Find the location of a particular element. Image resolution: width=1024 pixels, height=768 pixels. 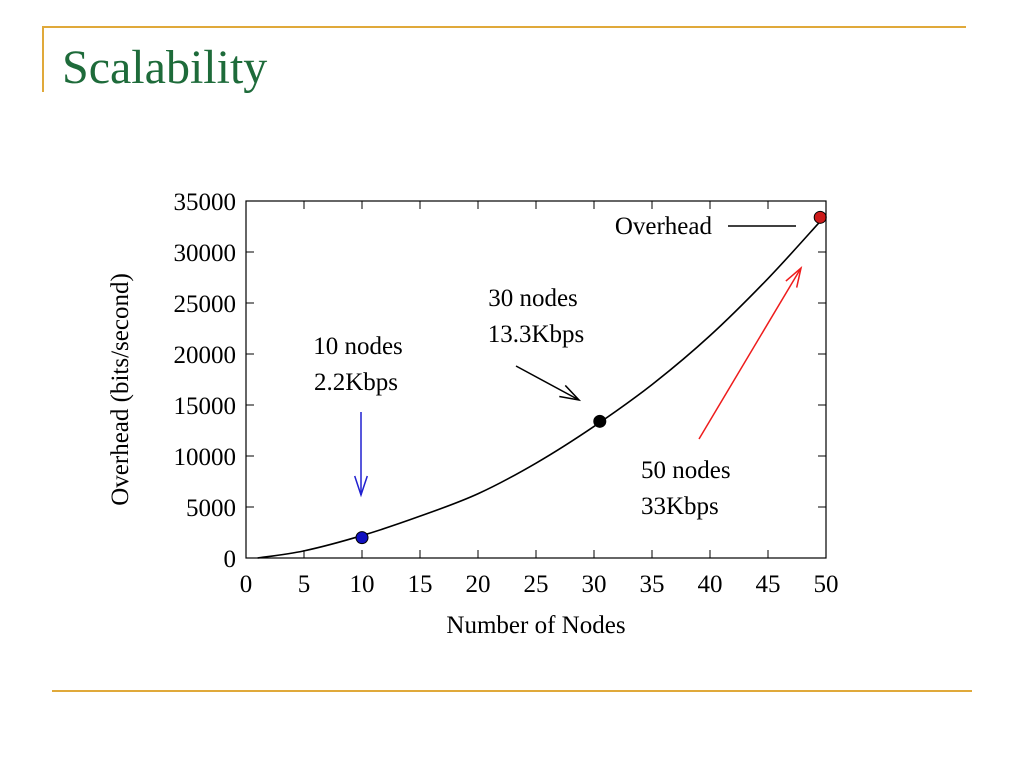

annotation-arrows is located at coordinates (578, 381).